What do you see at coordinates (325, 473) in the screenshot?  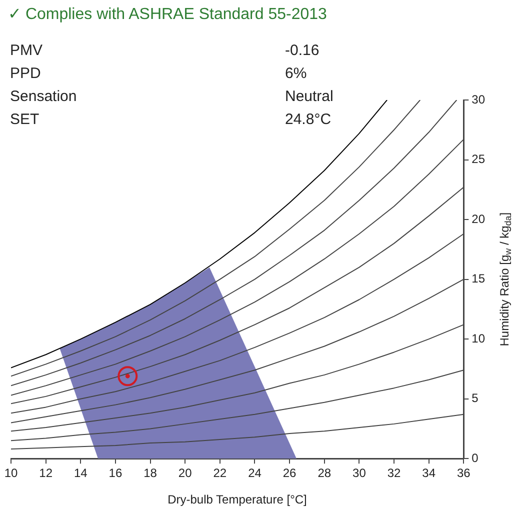 I see `x-tick-label: 28` at bounding box center [325, 473].